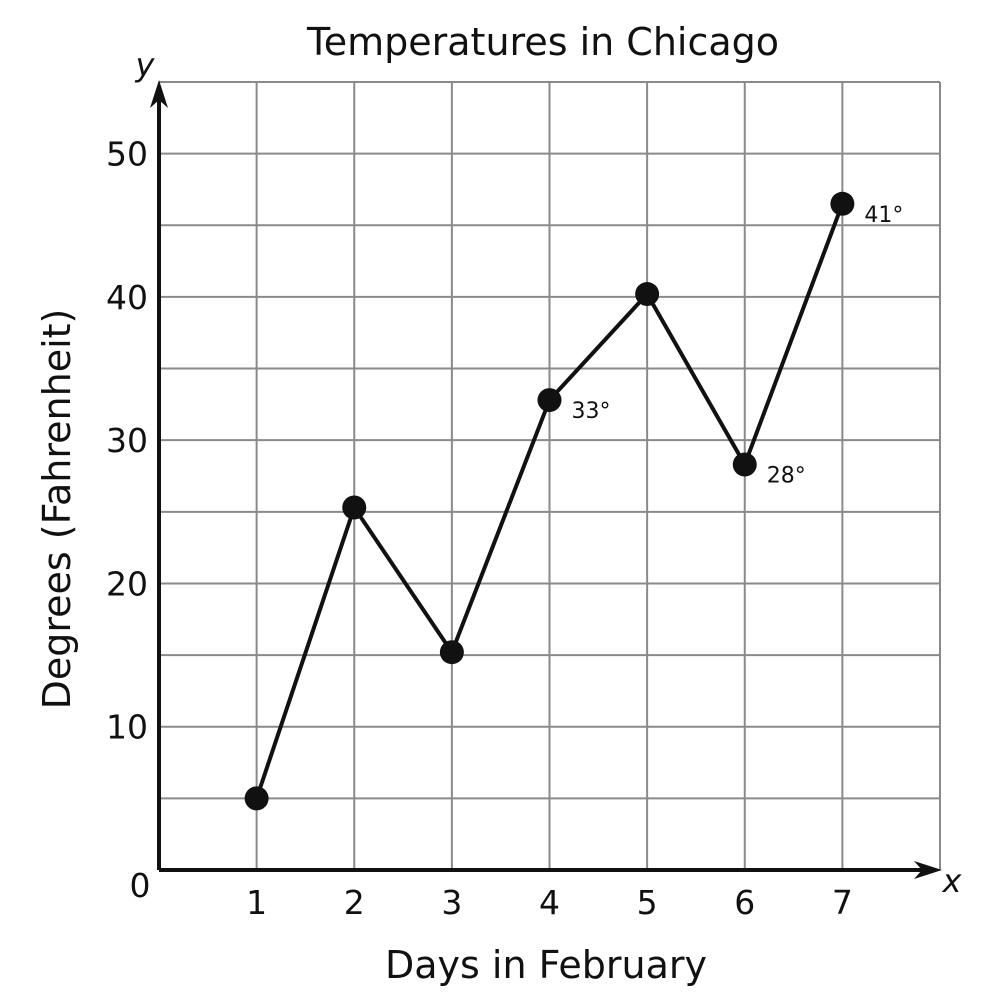  What do you see at coordinates (451, 902) in the screenshot?
I see `x-tick-label: 3` at bounding box center [451, 902].